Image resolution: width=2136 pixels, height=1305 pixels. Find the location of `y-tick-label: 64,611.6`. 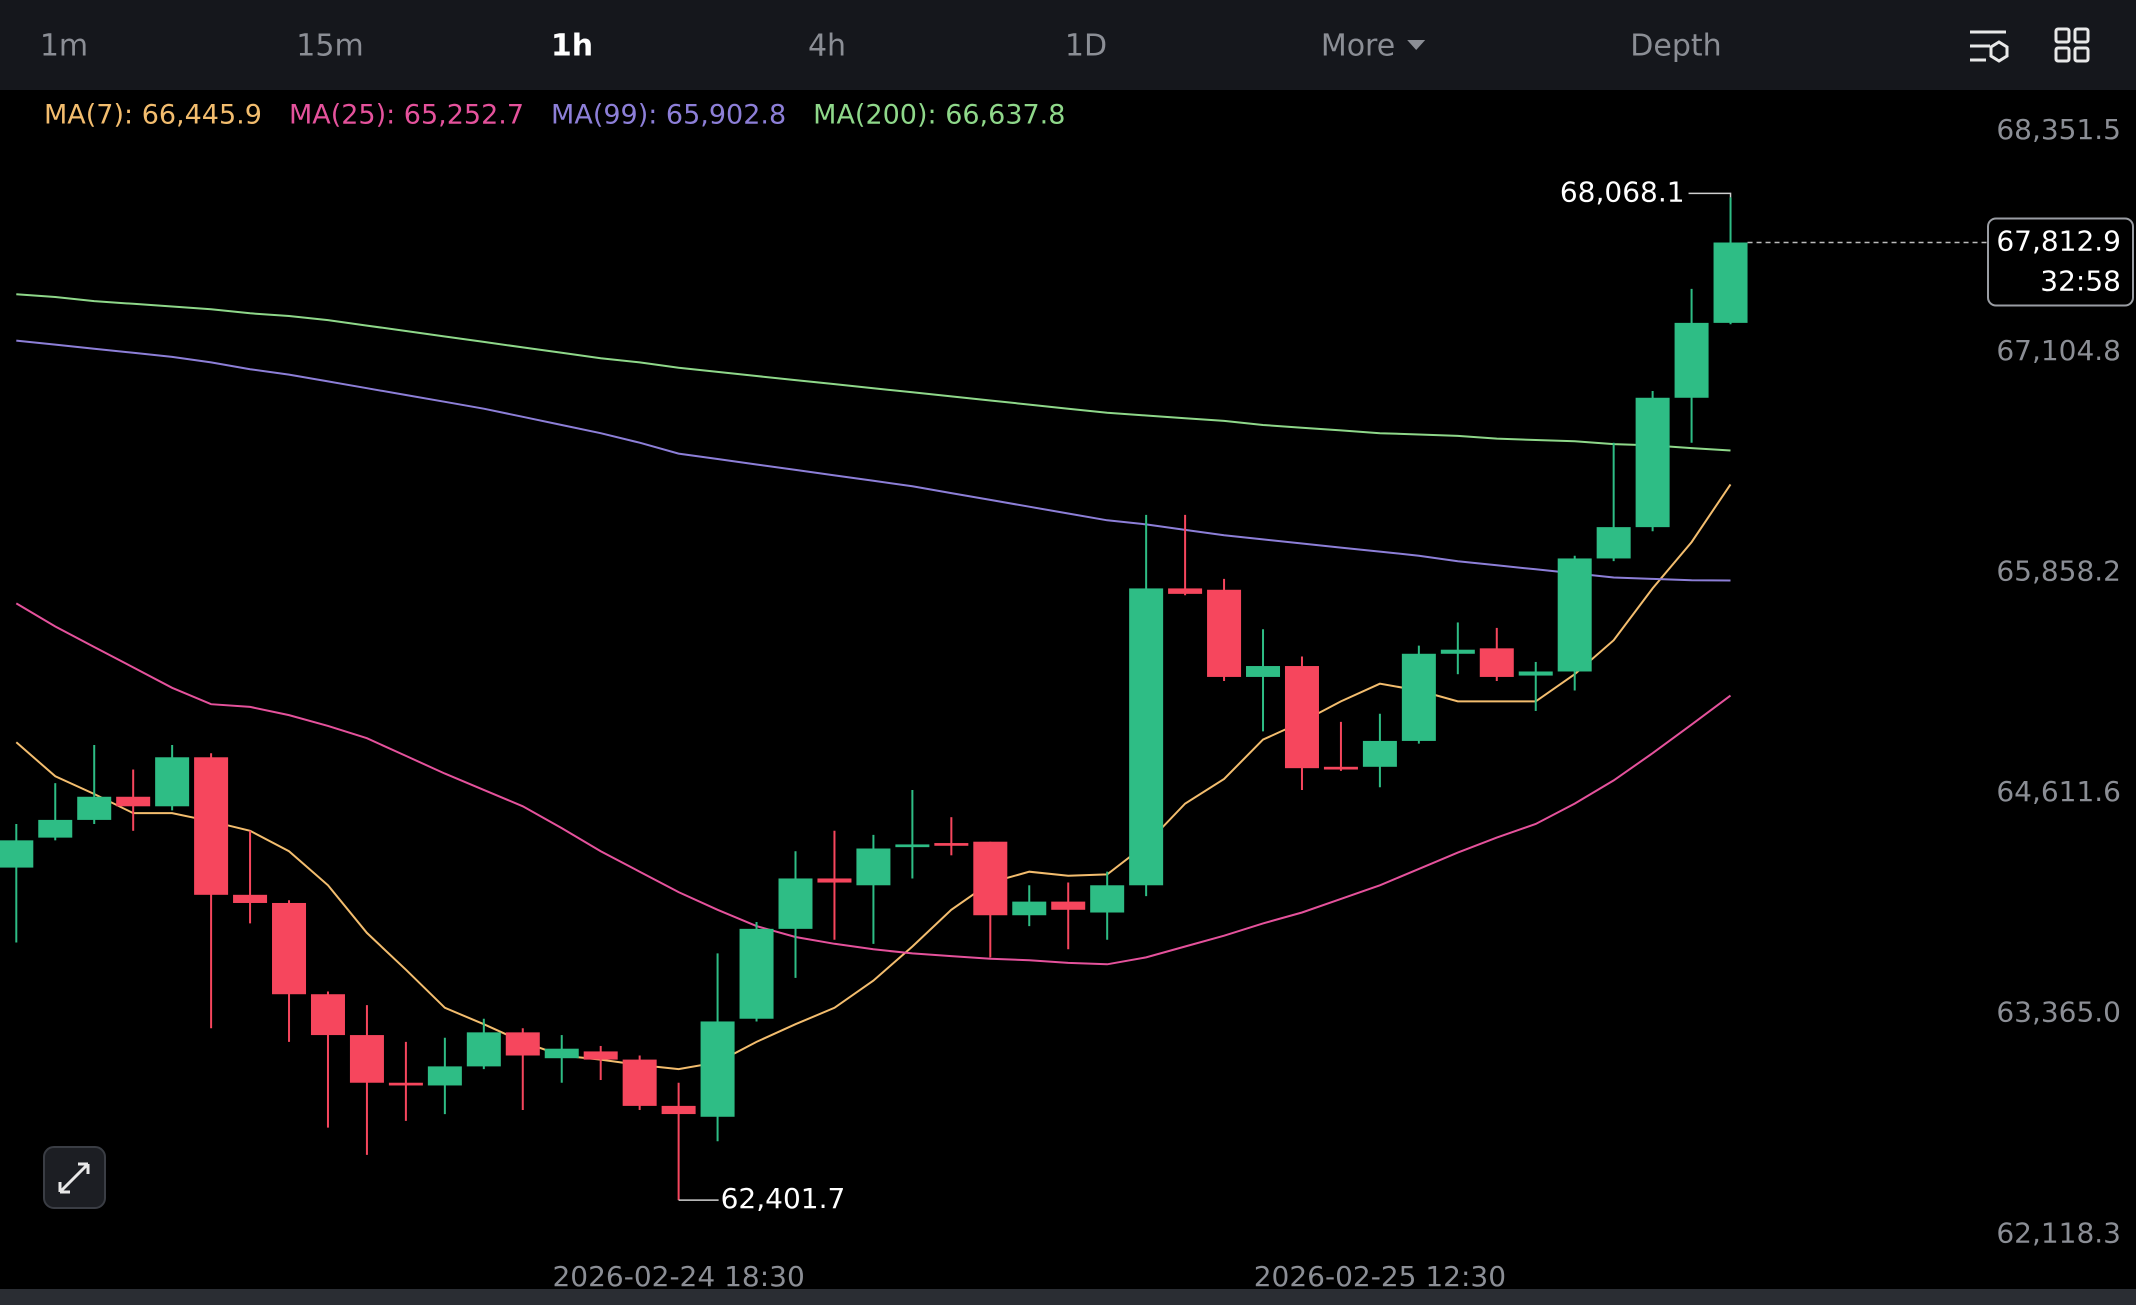

y-tick-label: 64,611.6 is located at coordinates (2058, 791).